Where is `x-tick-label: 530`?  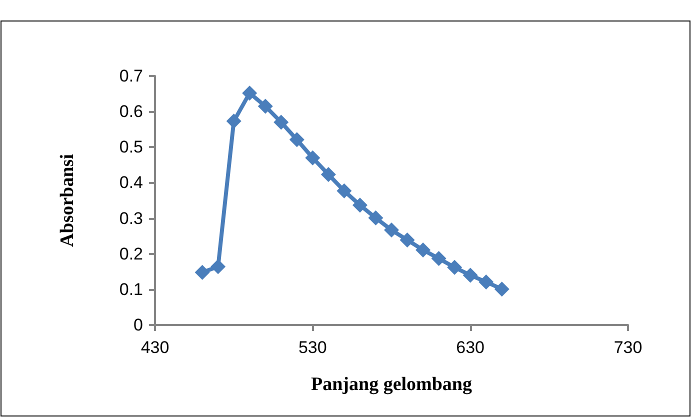
x-tick-label: 530 is located at coordinates (312, 347).